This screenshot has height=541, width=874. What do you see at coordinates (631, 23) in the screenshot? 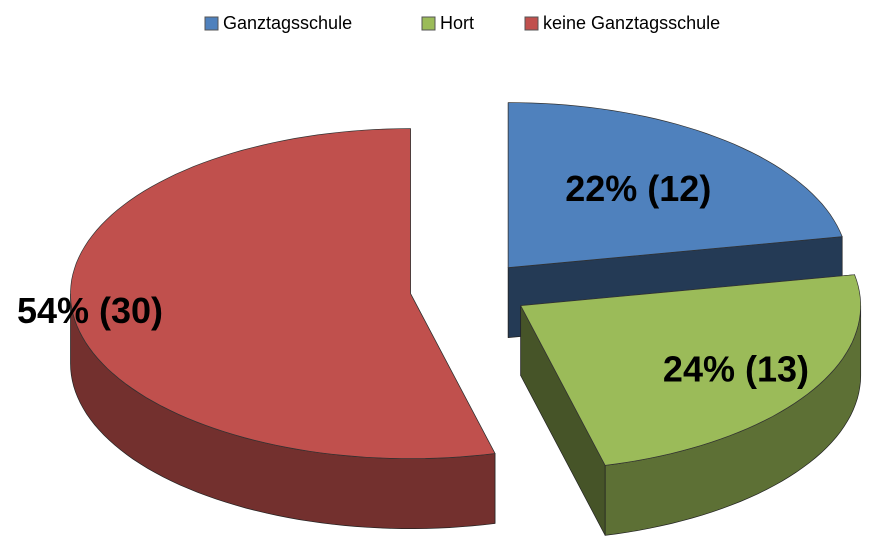
I see `legend-label: keine Ganztagsschule` at bounding box center [631, 23].